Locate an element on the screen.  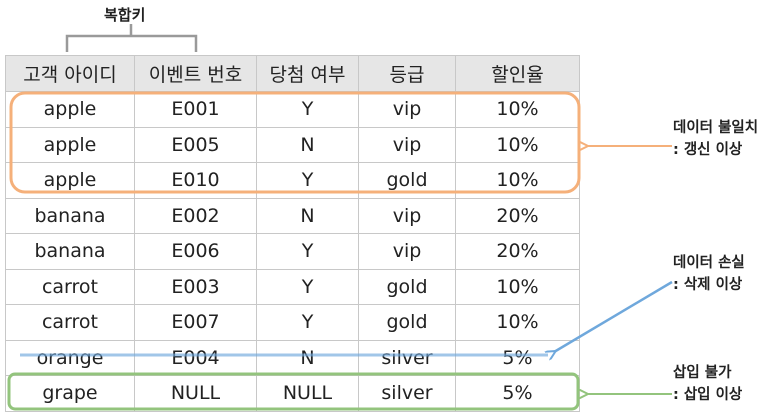
delete-anomaly-line1: 데이터 손실 is located at coordinates (709, 263).